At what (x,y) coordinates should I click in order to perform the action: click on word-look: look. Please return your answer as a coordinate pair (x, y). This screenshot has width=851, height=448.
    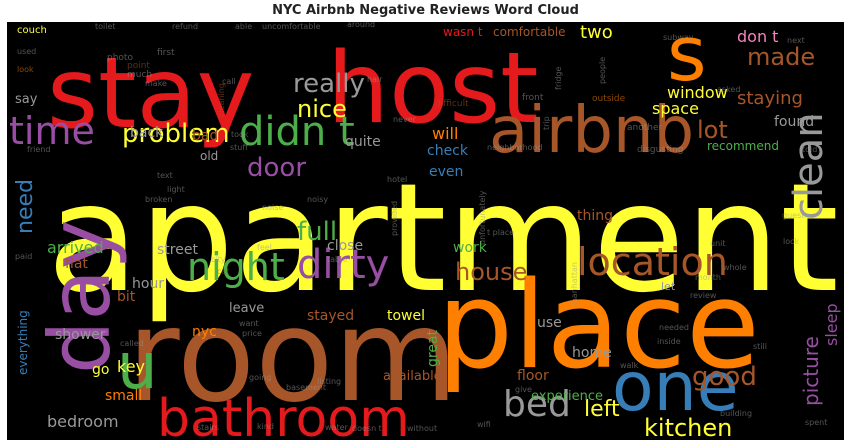
    Looking at the image, I should click on (25, 69).